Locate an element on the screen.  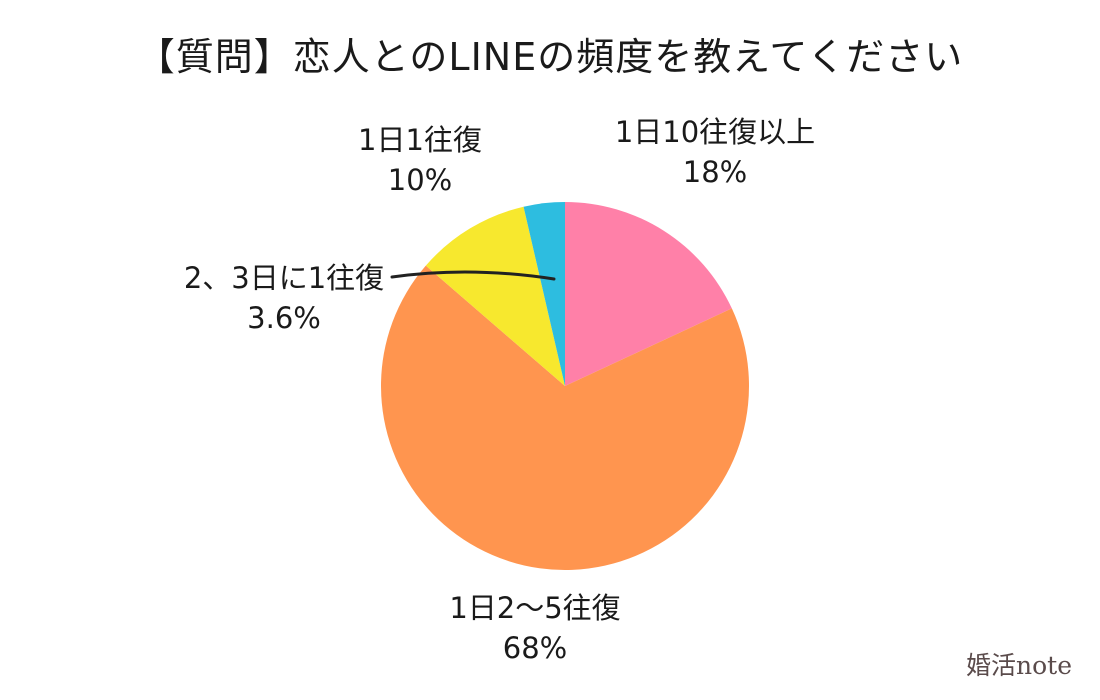
slice-label-2-to-5: 1日2〜5往復 68% is located at coordinates (534, 628).